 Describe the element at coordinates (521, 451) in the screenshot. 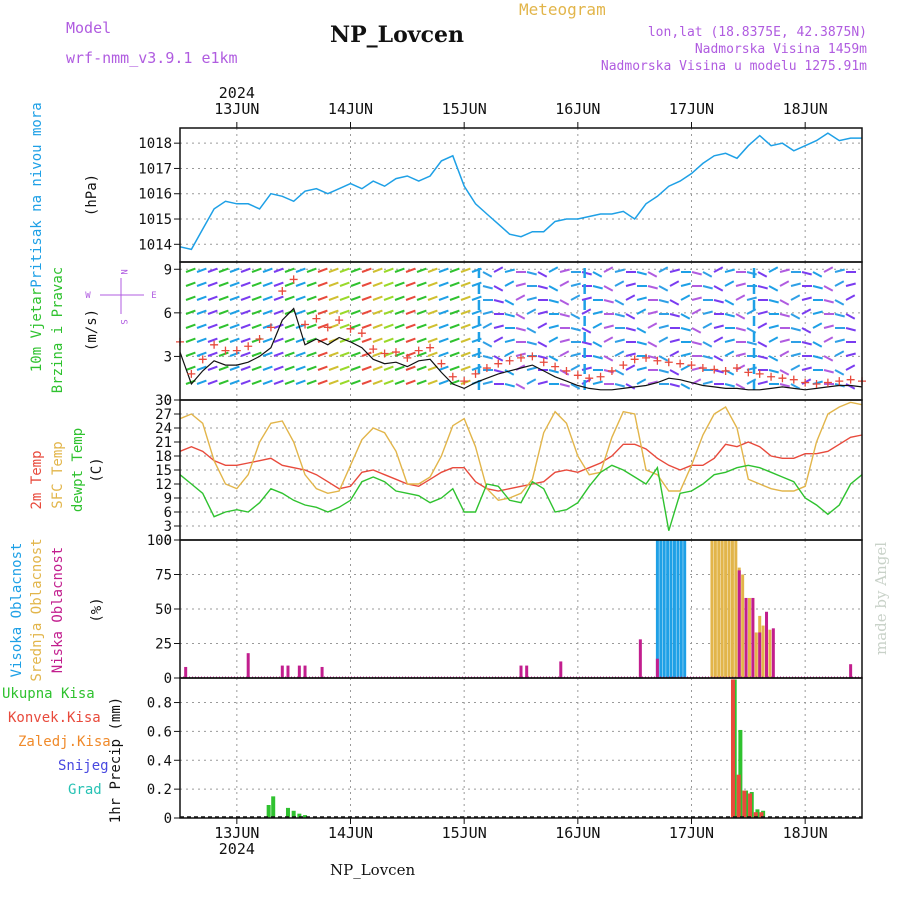

I see `sfc-temp-line` at that location.